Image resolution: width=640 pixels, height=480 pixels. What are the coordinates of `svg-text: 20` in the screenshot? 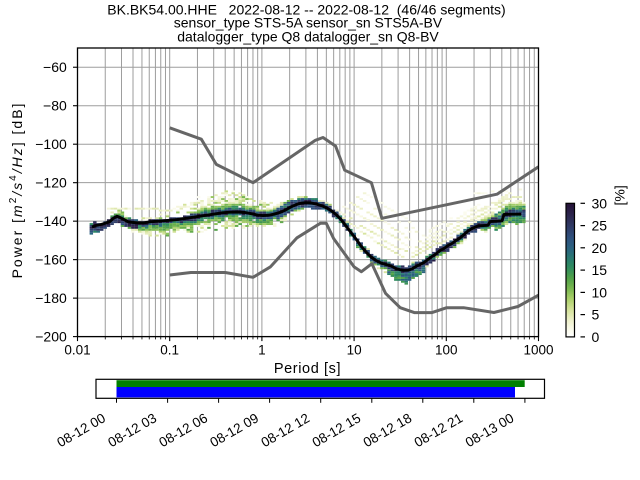 It's located at (600, 248).